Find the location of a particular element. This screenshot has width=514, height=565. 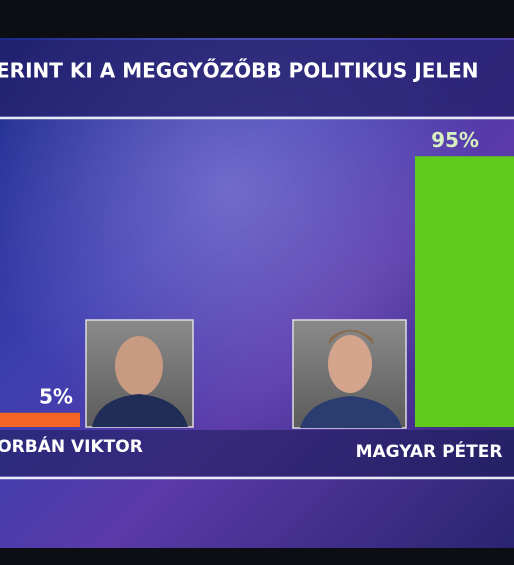

hair is located at coordinates (351, 337).